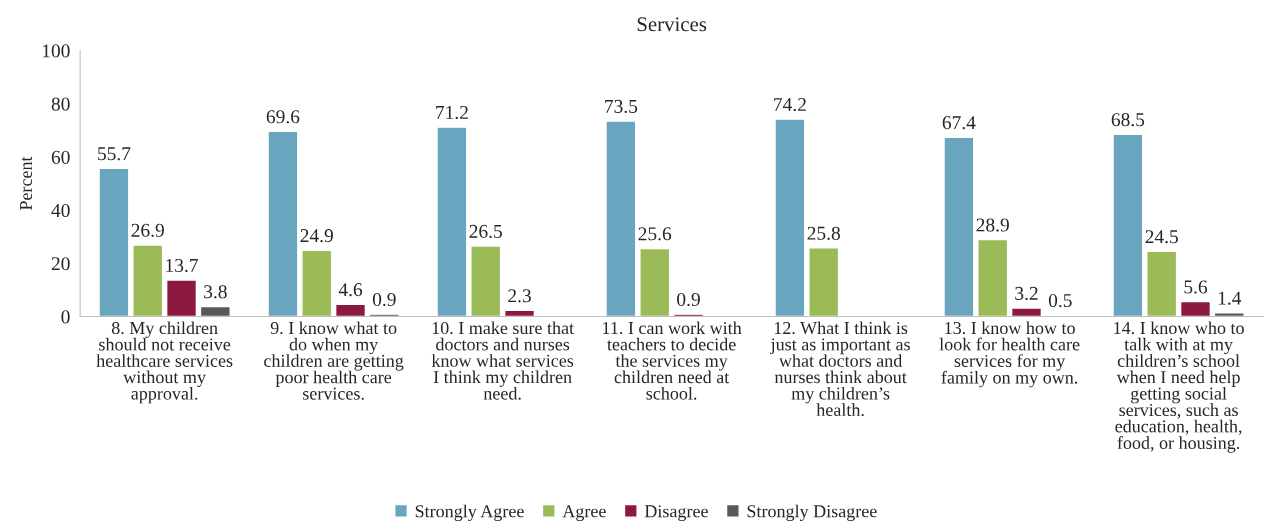 This screenshot has height=532, width=1272. What do you see at coordinates (584, 513) in the screenshot?
I see `legend-label: Agree` at bounding box center [584, 513].